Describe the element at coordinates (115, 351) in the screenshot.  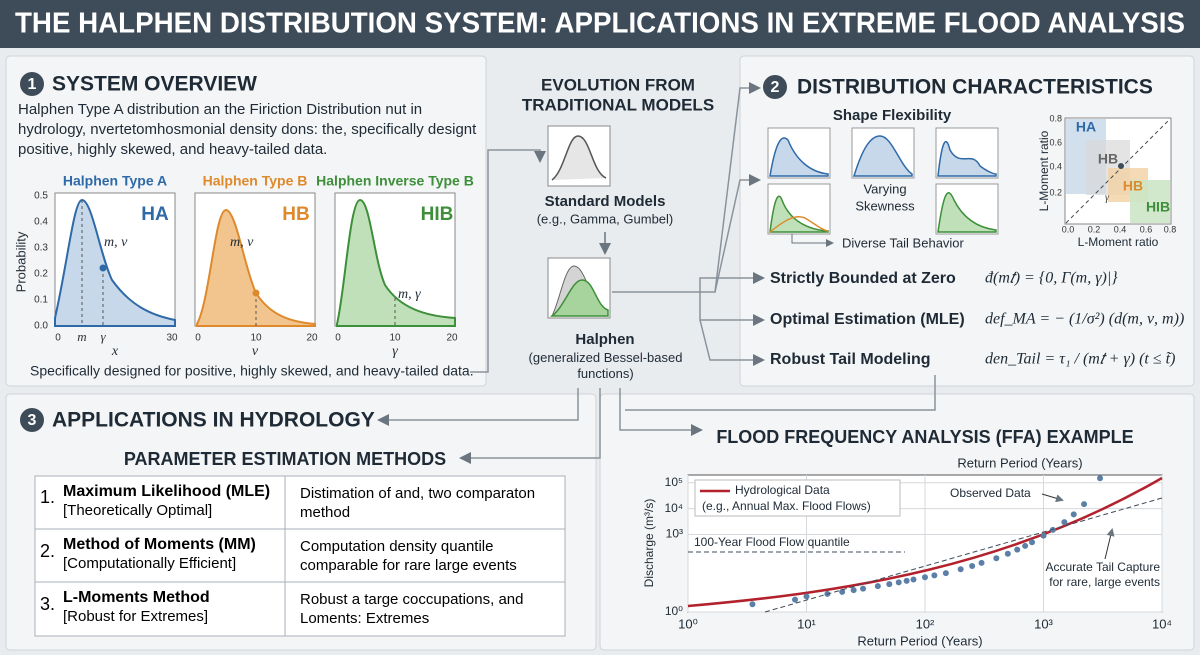
I see `x-axis-label: x` at that location.